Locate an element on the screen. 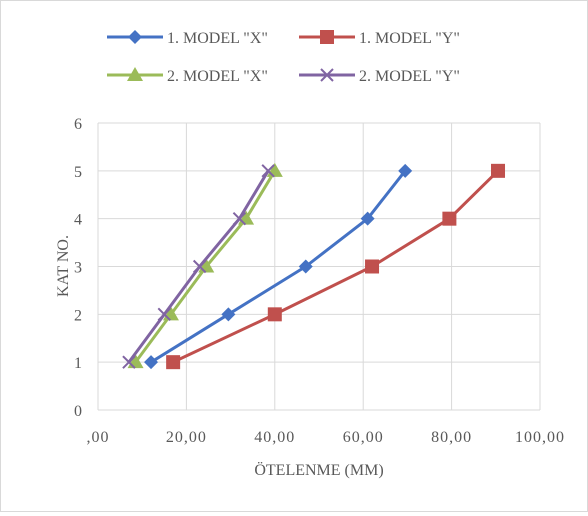 Image resolution: width=588 pixels, height=516 pixels. legend-entry: 2. MODEL "X" is located at coordinates (187, 76).